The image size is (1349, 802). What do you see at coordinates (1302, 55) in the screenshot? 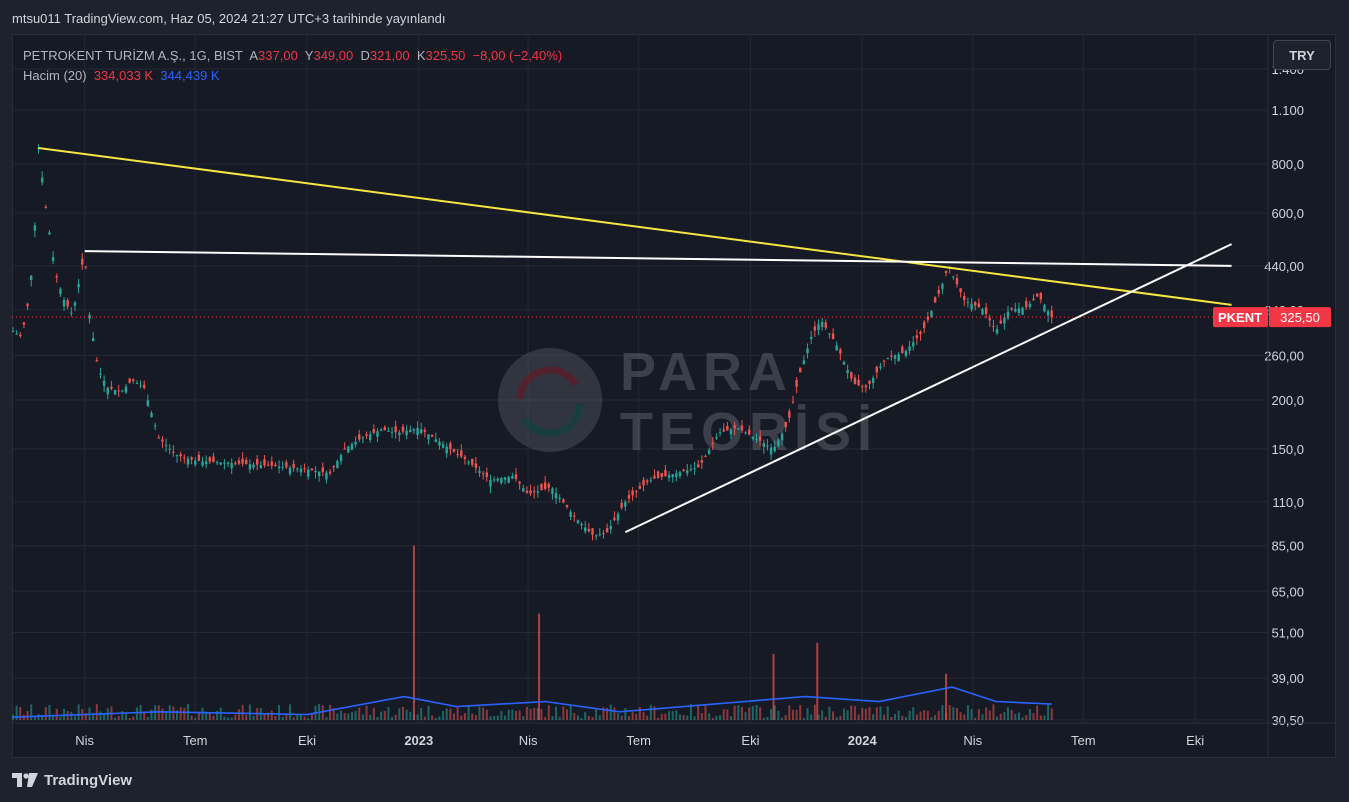
I see `currency-button: TRY` at bounding box center [1302, 55].